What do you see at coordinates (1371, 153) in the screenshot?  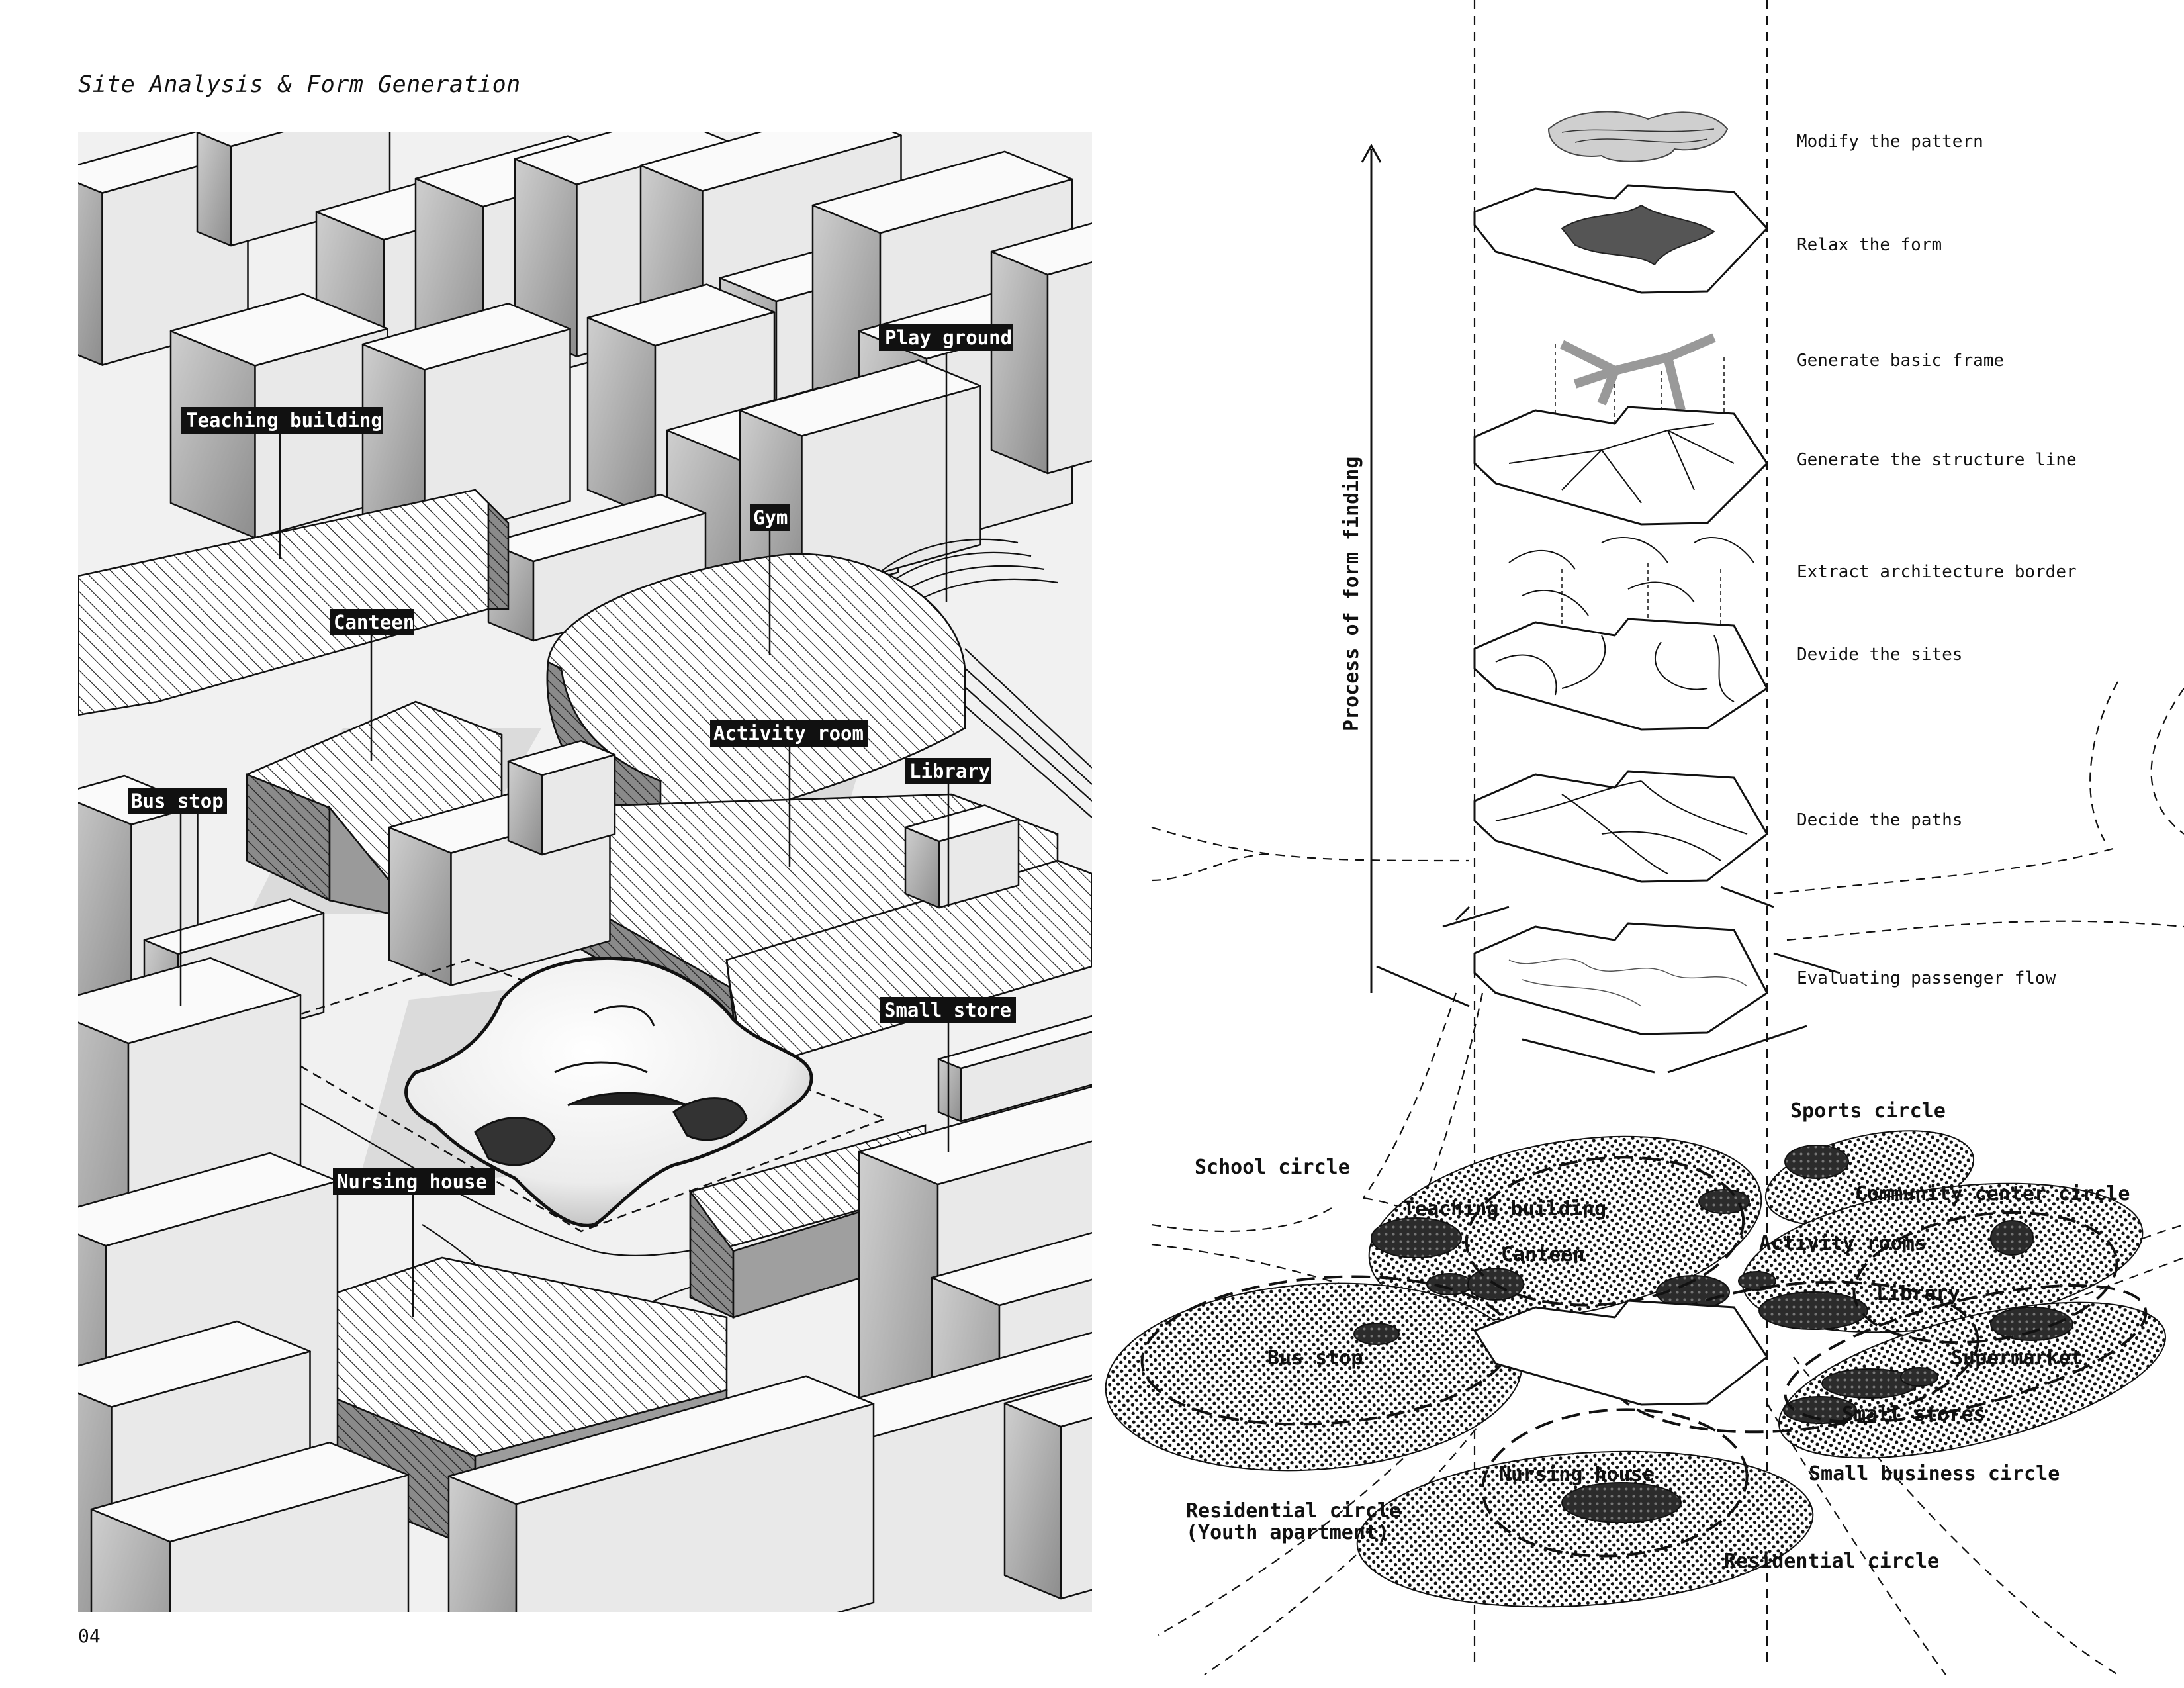 I see `process-arrow-head` at bounding box center [1371, 153].